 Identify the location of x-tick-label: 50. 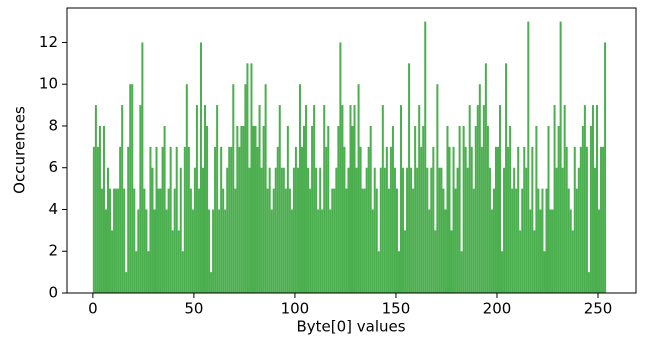
(193, 309).